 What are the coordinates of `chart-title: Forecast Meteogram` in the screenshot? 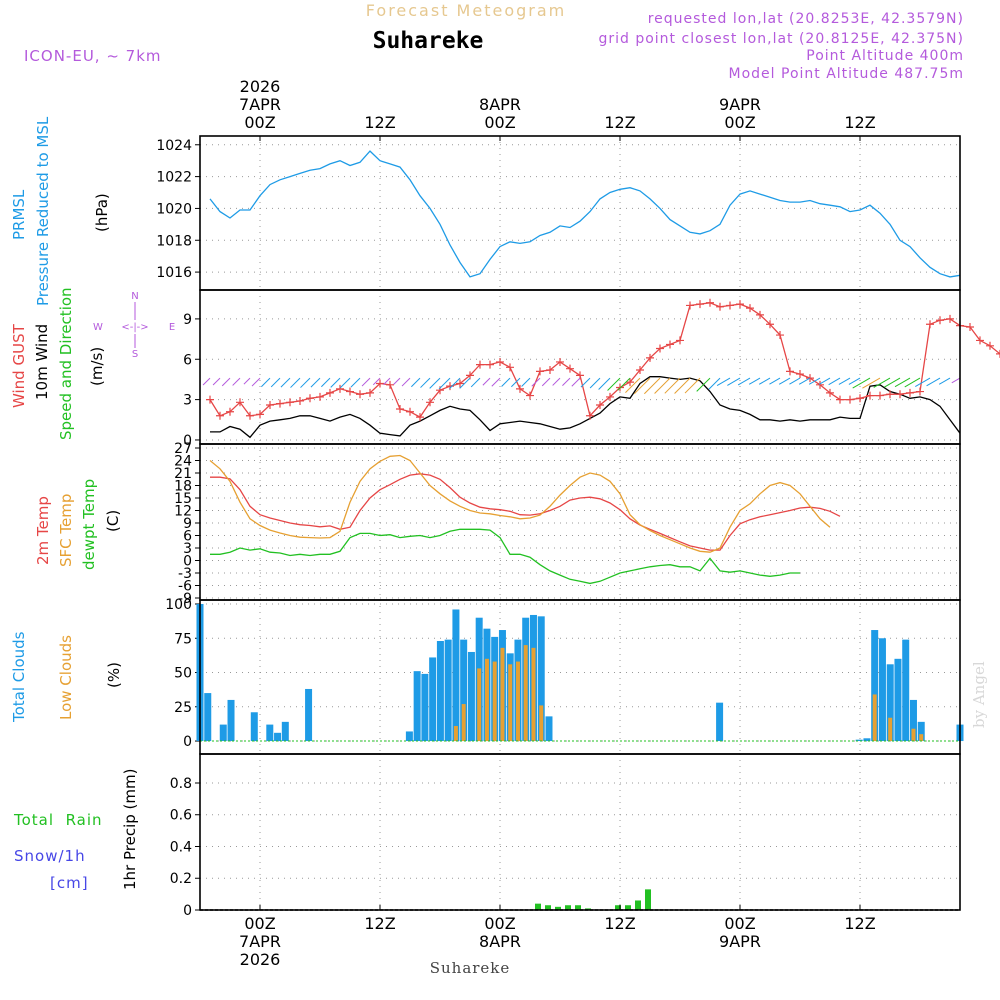 It's located at (466, 10).